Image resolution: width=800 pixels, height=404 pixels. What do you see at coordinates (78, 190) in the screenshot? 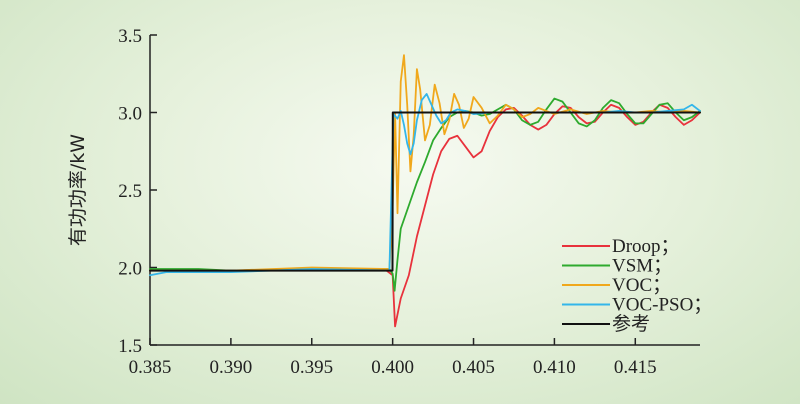
I see `y-axis-title: 有功功率/kW` at bounding box center [78, 190].